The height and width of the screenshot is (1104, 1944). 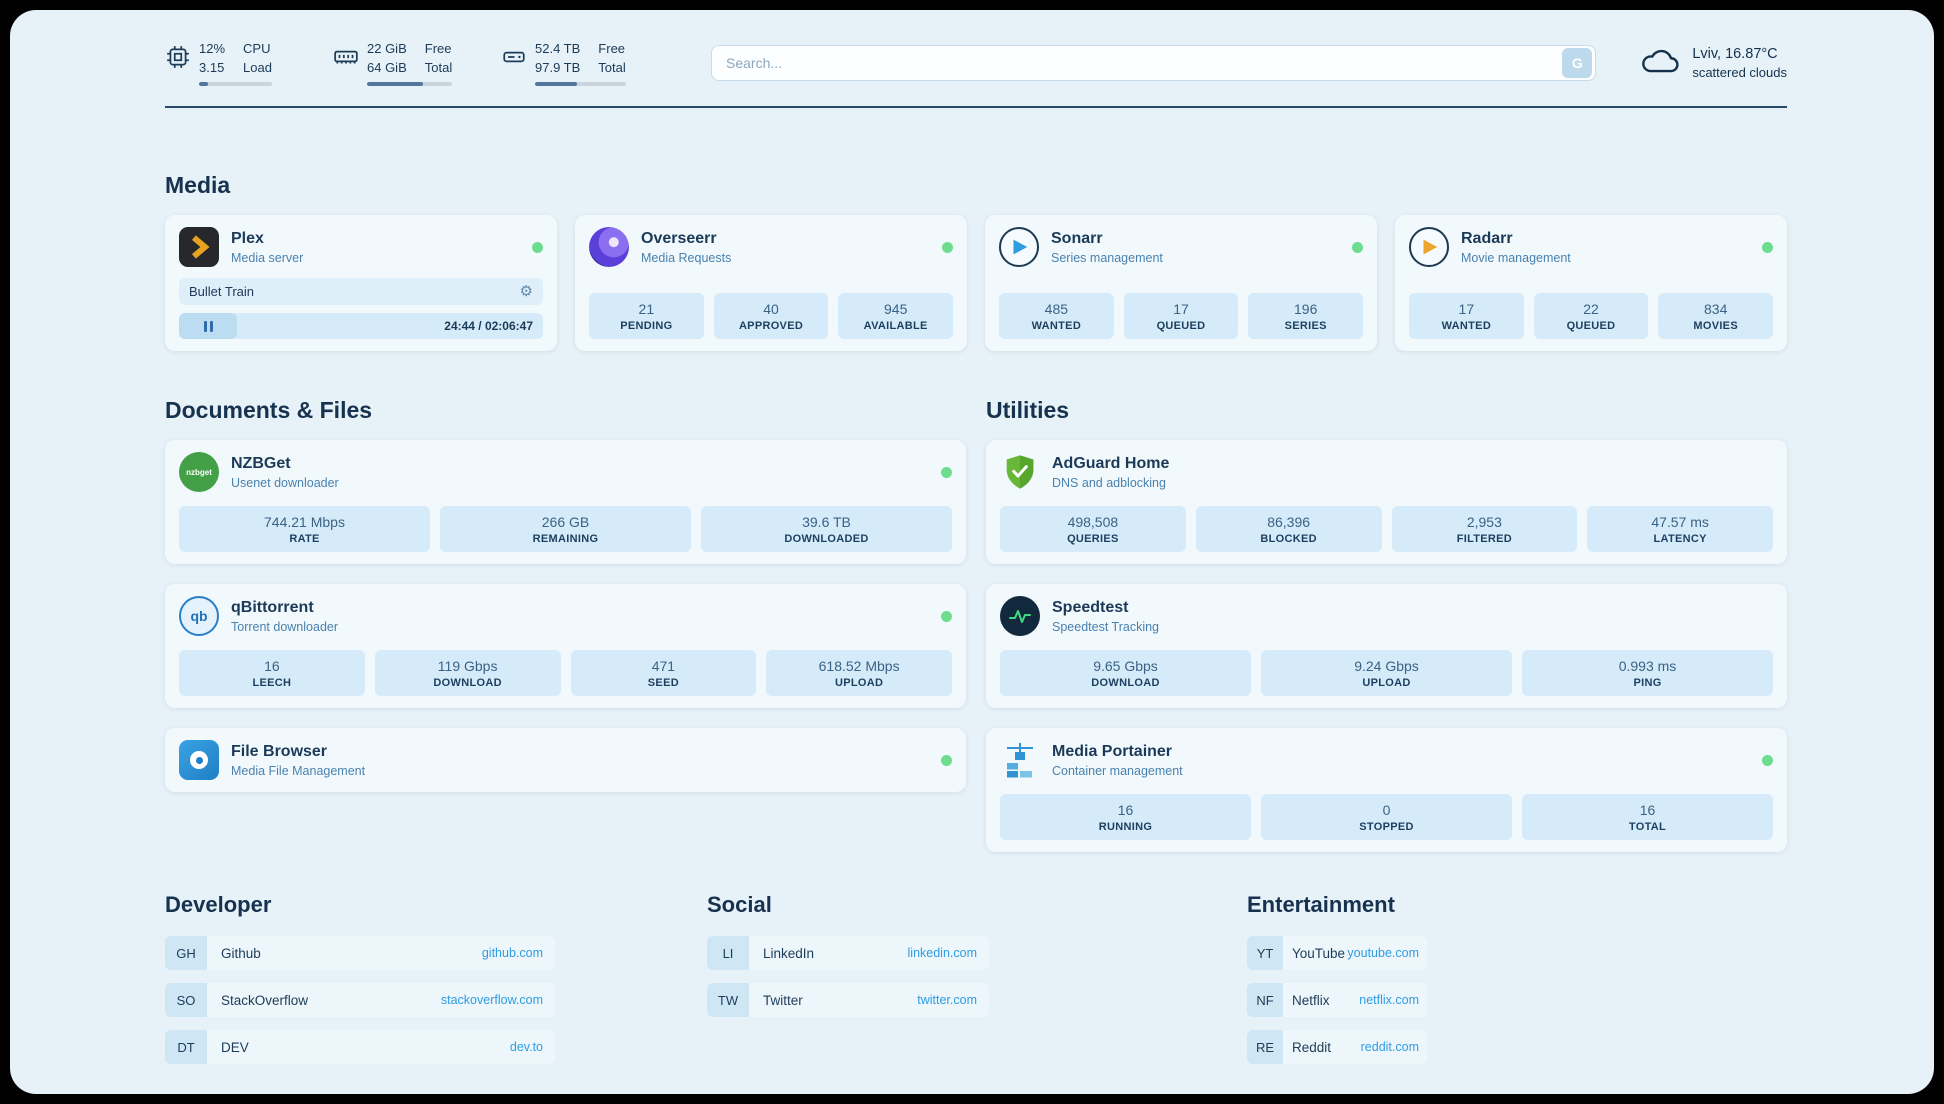 What do you see at coordinates (212, 67) in the screenshot?
I see `cpu-load-value: 3.15` at bounding box center [212, 67].